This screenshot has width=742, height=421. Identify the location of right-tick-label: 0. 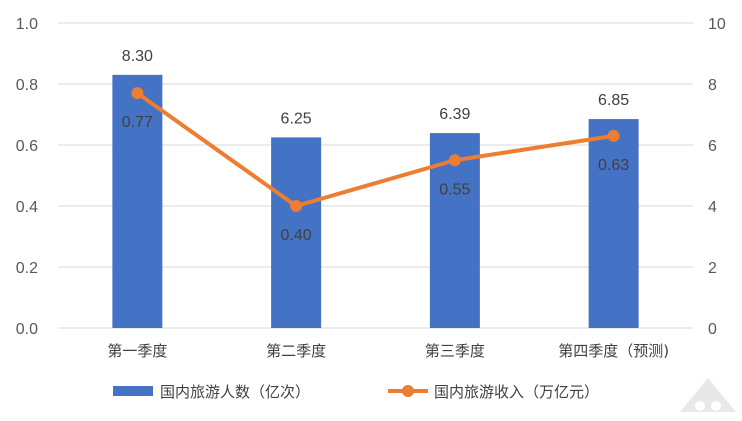
(712, 329).